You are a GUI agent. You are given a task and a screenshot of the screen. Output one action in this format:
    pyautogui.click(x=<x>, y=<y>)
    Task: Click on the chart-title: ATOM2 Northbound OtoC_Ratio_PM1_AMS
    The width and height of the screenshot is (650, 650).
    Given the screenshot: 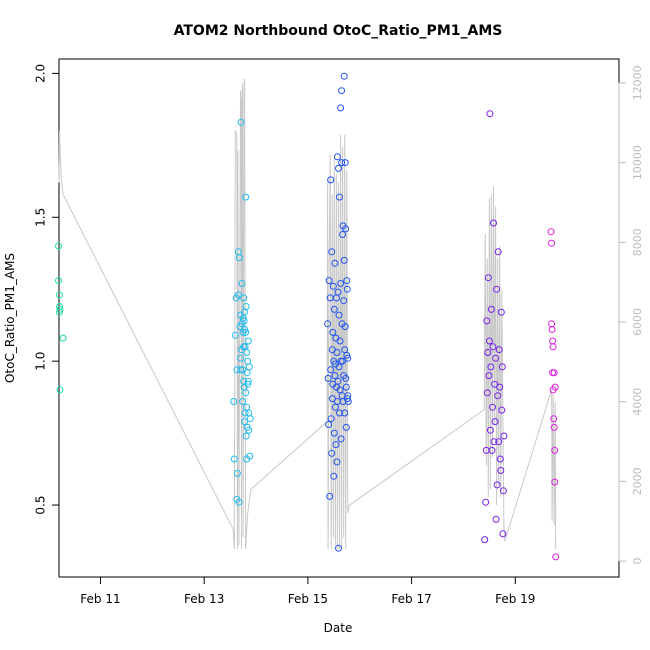 What is the action you would take?
    pyautogui.click(x=338, y=31)
    